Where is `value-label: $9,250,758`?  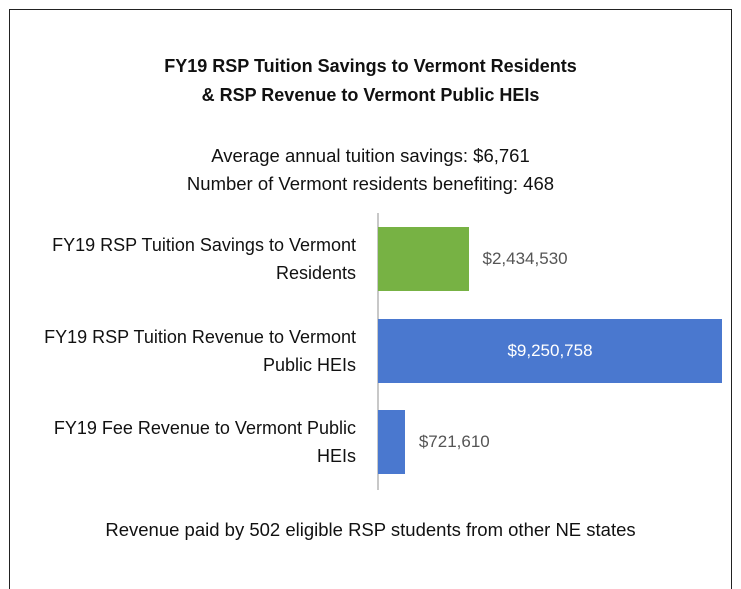
value-label: $9,250,758 is located at coordinates (550, 350).